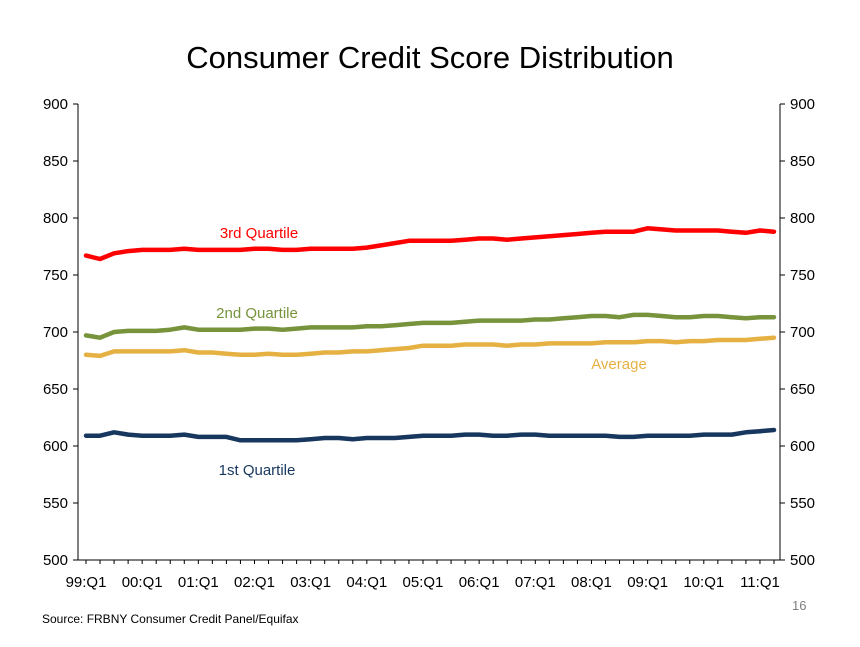 This screenshot has height=647, width=860. I want to click on chart-title: Consumer Credit Score Distribution, so click(430, 57).